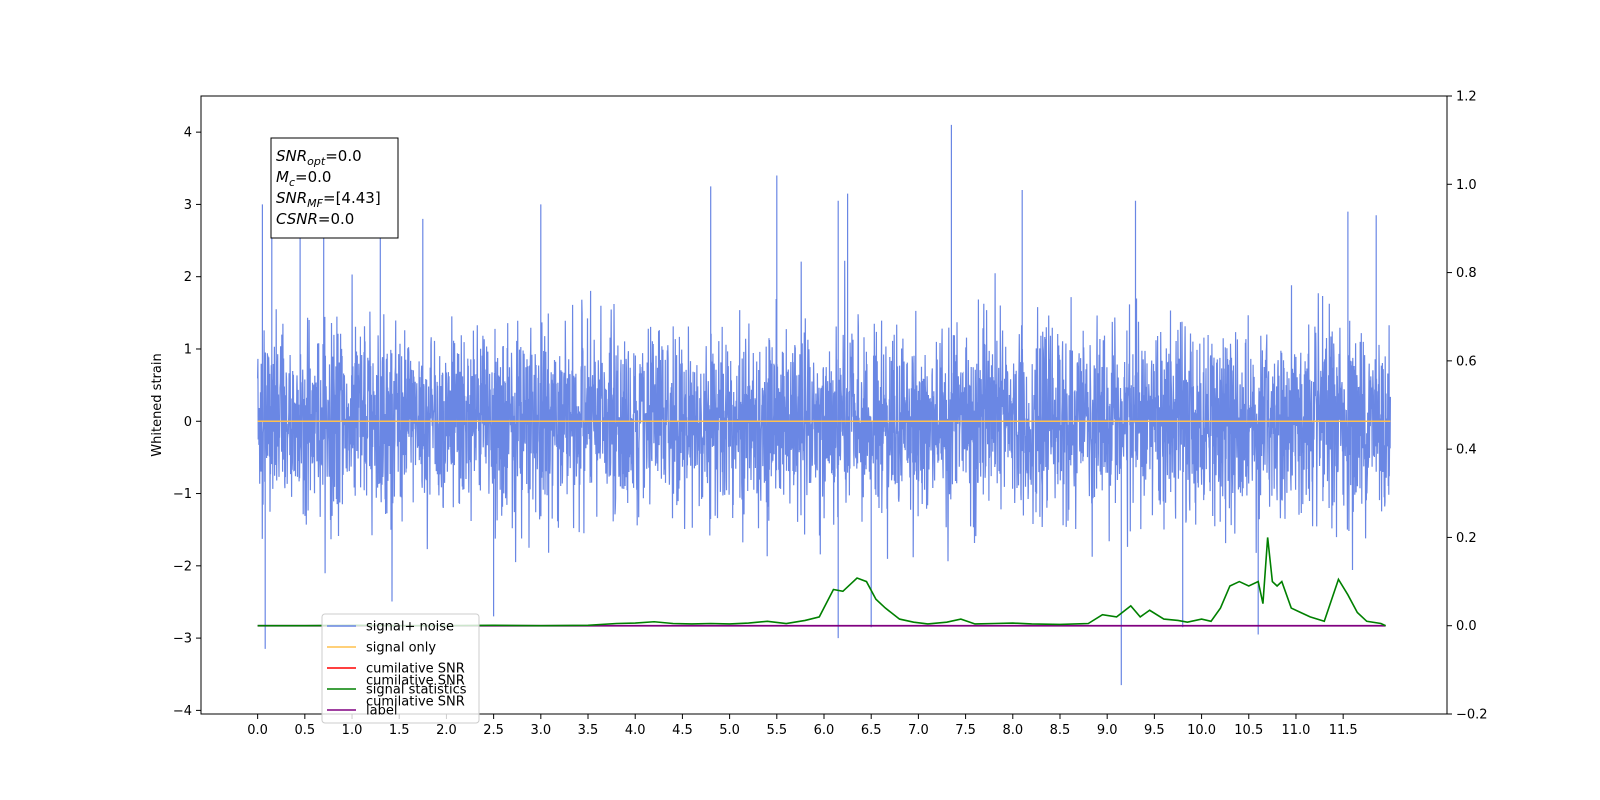  Describe the element at coordinates (1343, 730) in the screenshot. I see `x-tick-label: 11.5` at that location.